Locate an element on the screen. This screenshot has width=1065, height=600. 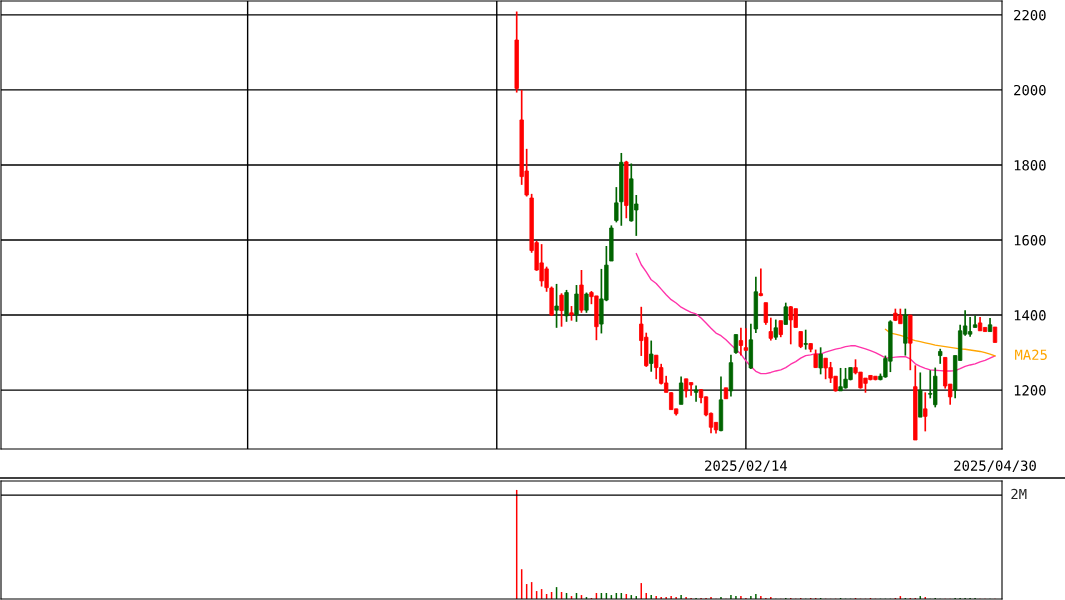
y-tick-label: 2000 is located at coordinates (1030, 90).